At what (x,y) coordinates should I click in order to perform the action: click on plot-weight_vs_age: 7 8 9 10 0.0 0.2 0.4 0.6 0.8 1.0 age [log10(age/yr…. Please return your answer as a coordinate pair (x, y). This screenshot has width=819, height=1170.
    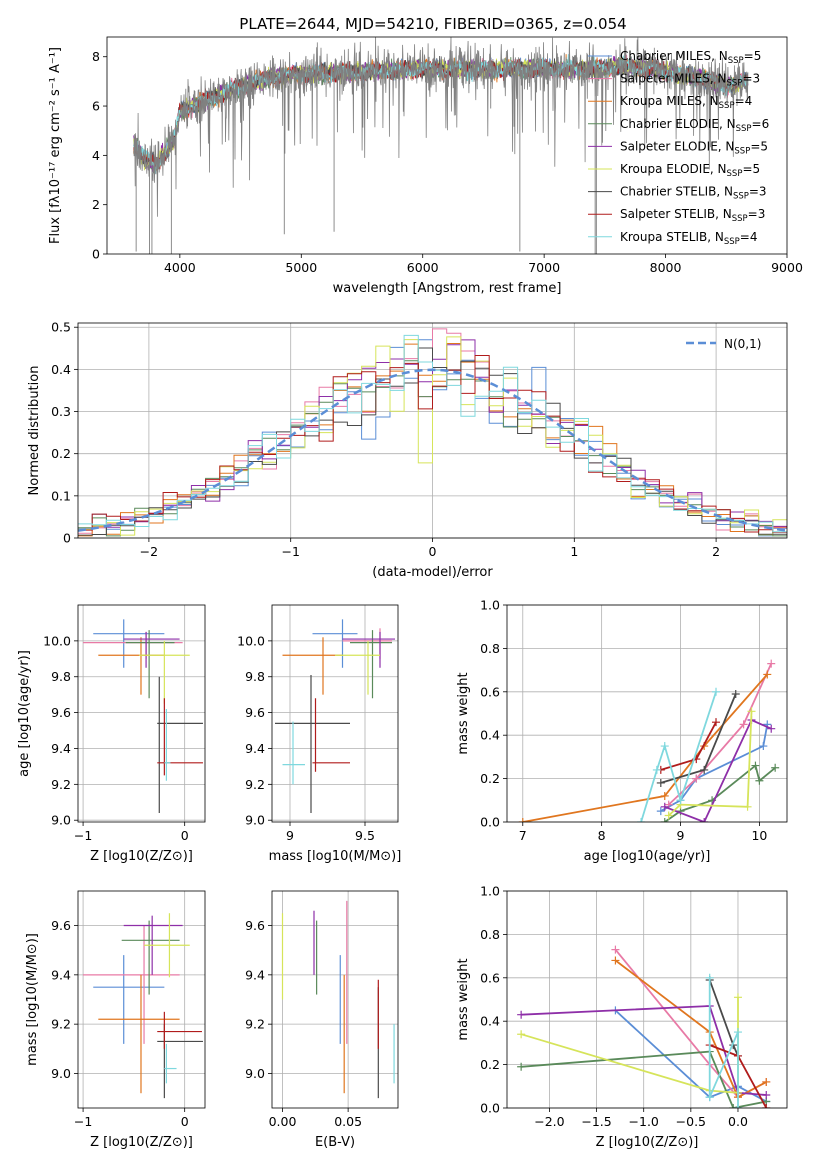
    Looking at the image, I should click on (622, 731).